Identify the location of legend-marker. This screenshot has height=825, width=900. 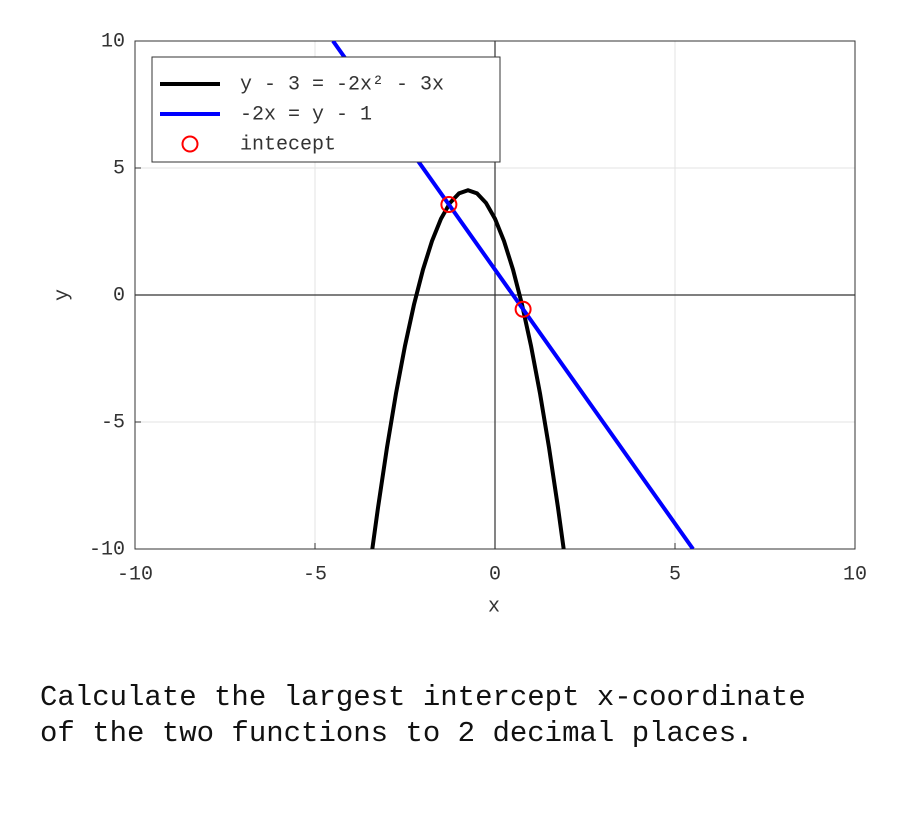
(190, 144).